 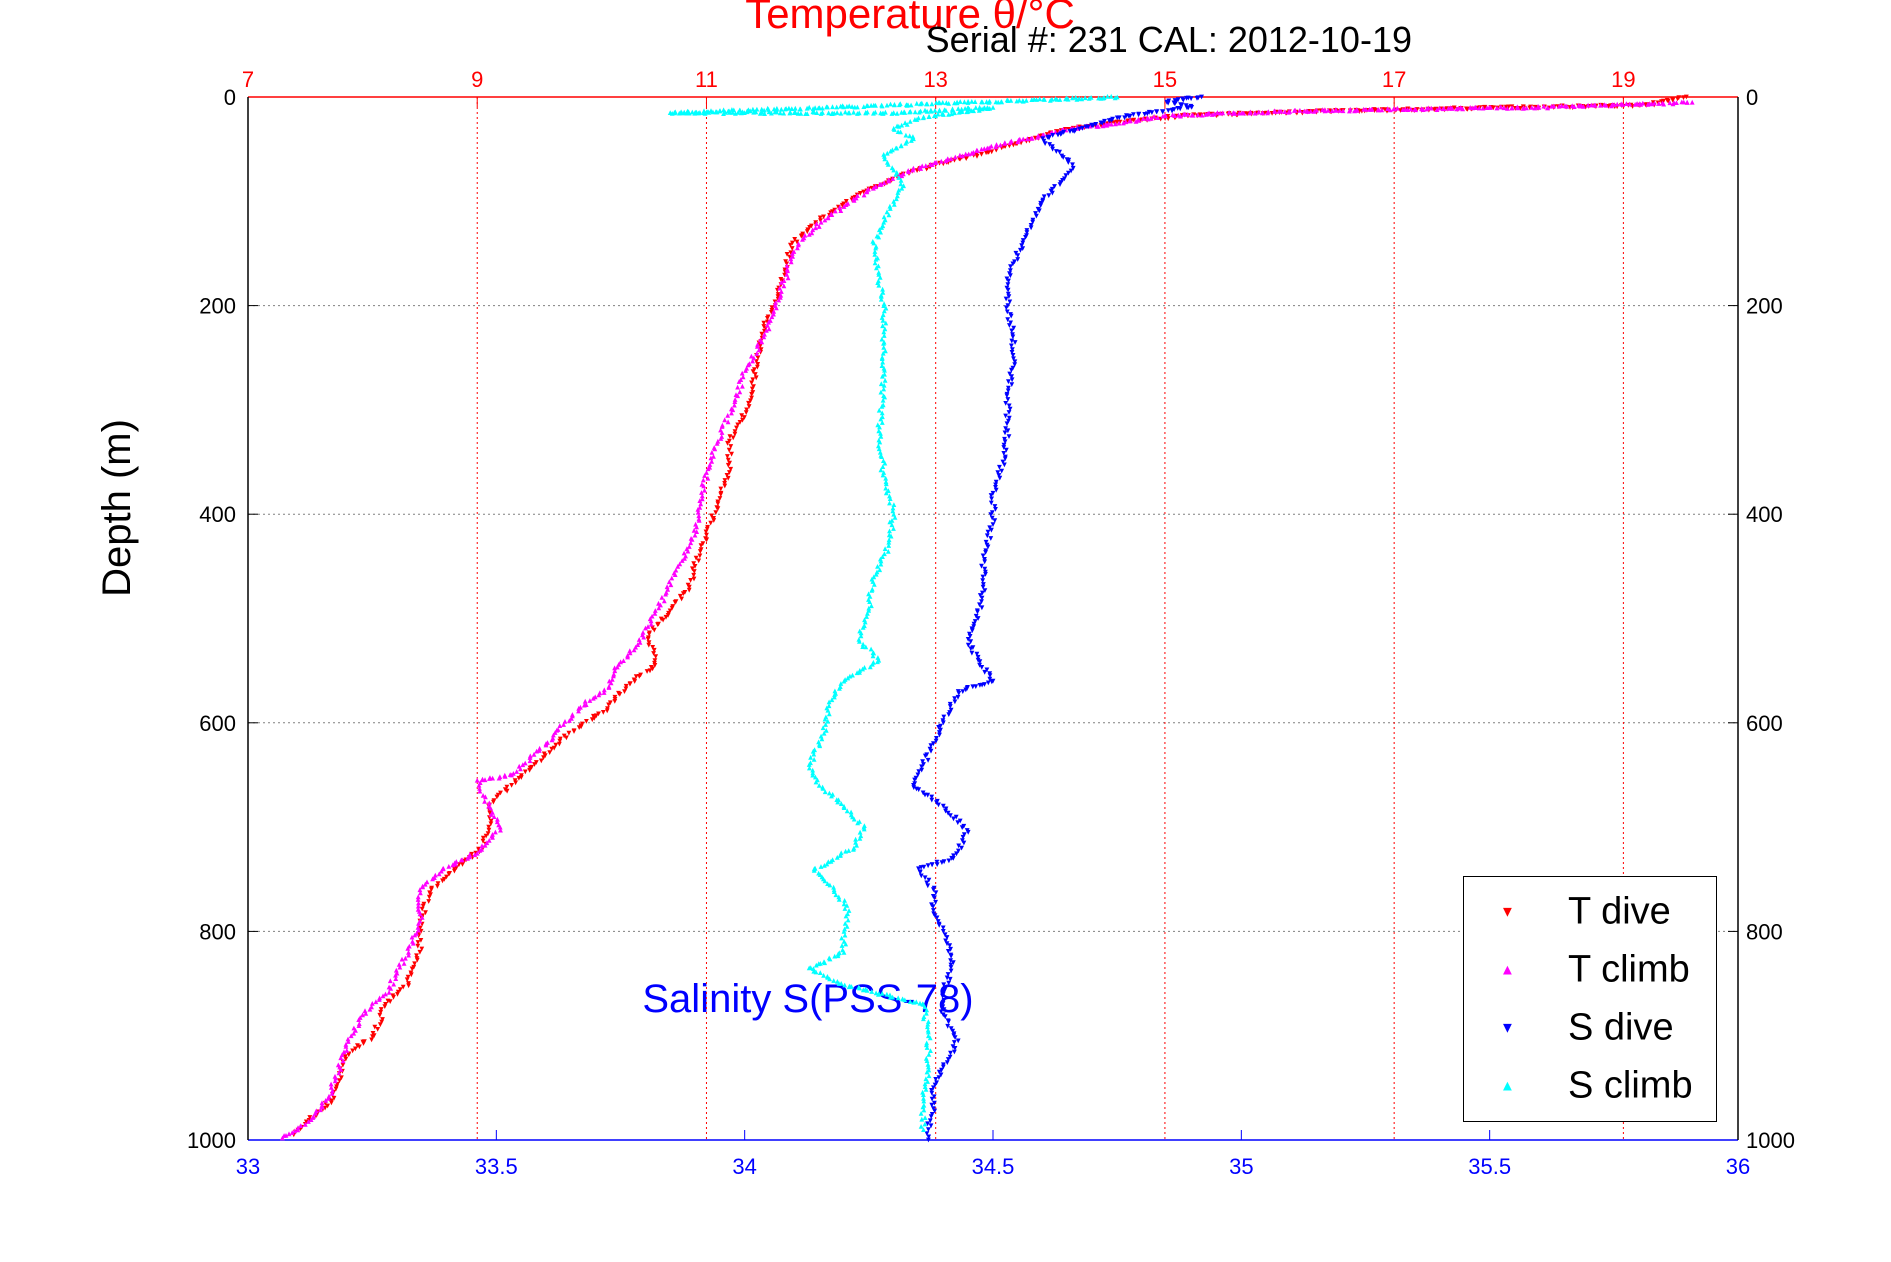 What do you see at coordinates (1738, 1166) in the screenshot?
I see `salinity-tick-label: 36` at bounding box center [1738, 1166].